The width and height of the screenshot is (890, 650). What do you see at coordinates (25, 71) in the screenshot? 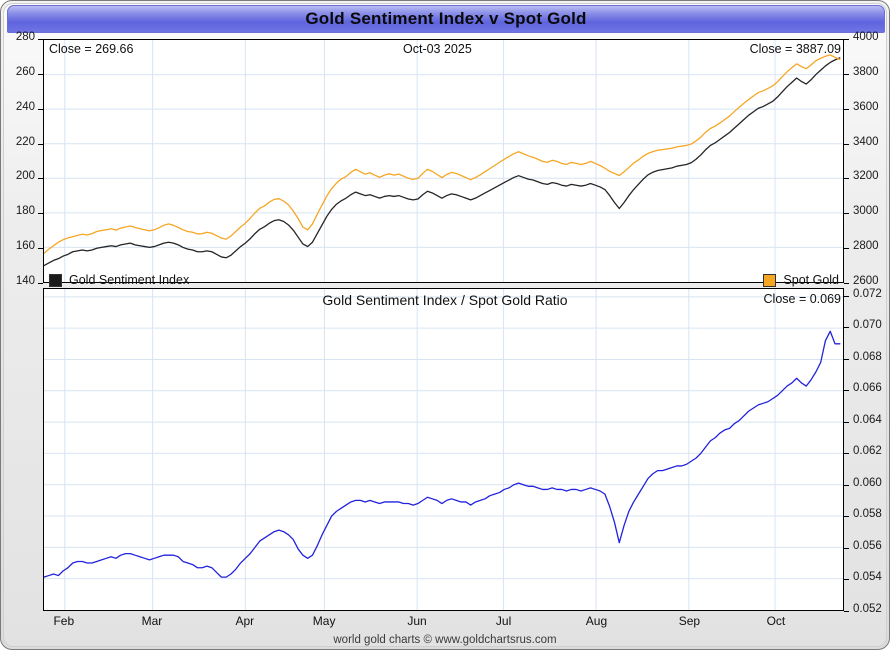
I see `axis-tick-label: 260` at bounding box center [25, 71].